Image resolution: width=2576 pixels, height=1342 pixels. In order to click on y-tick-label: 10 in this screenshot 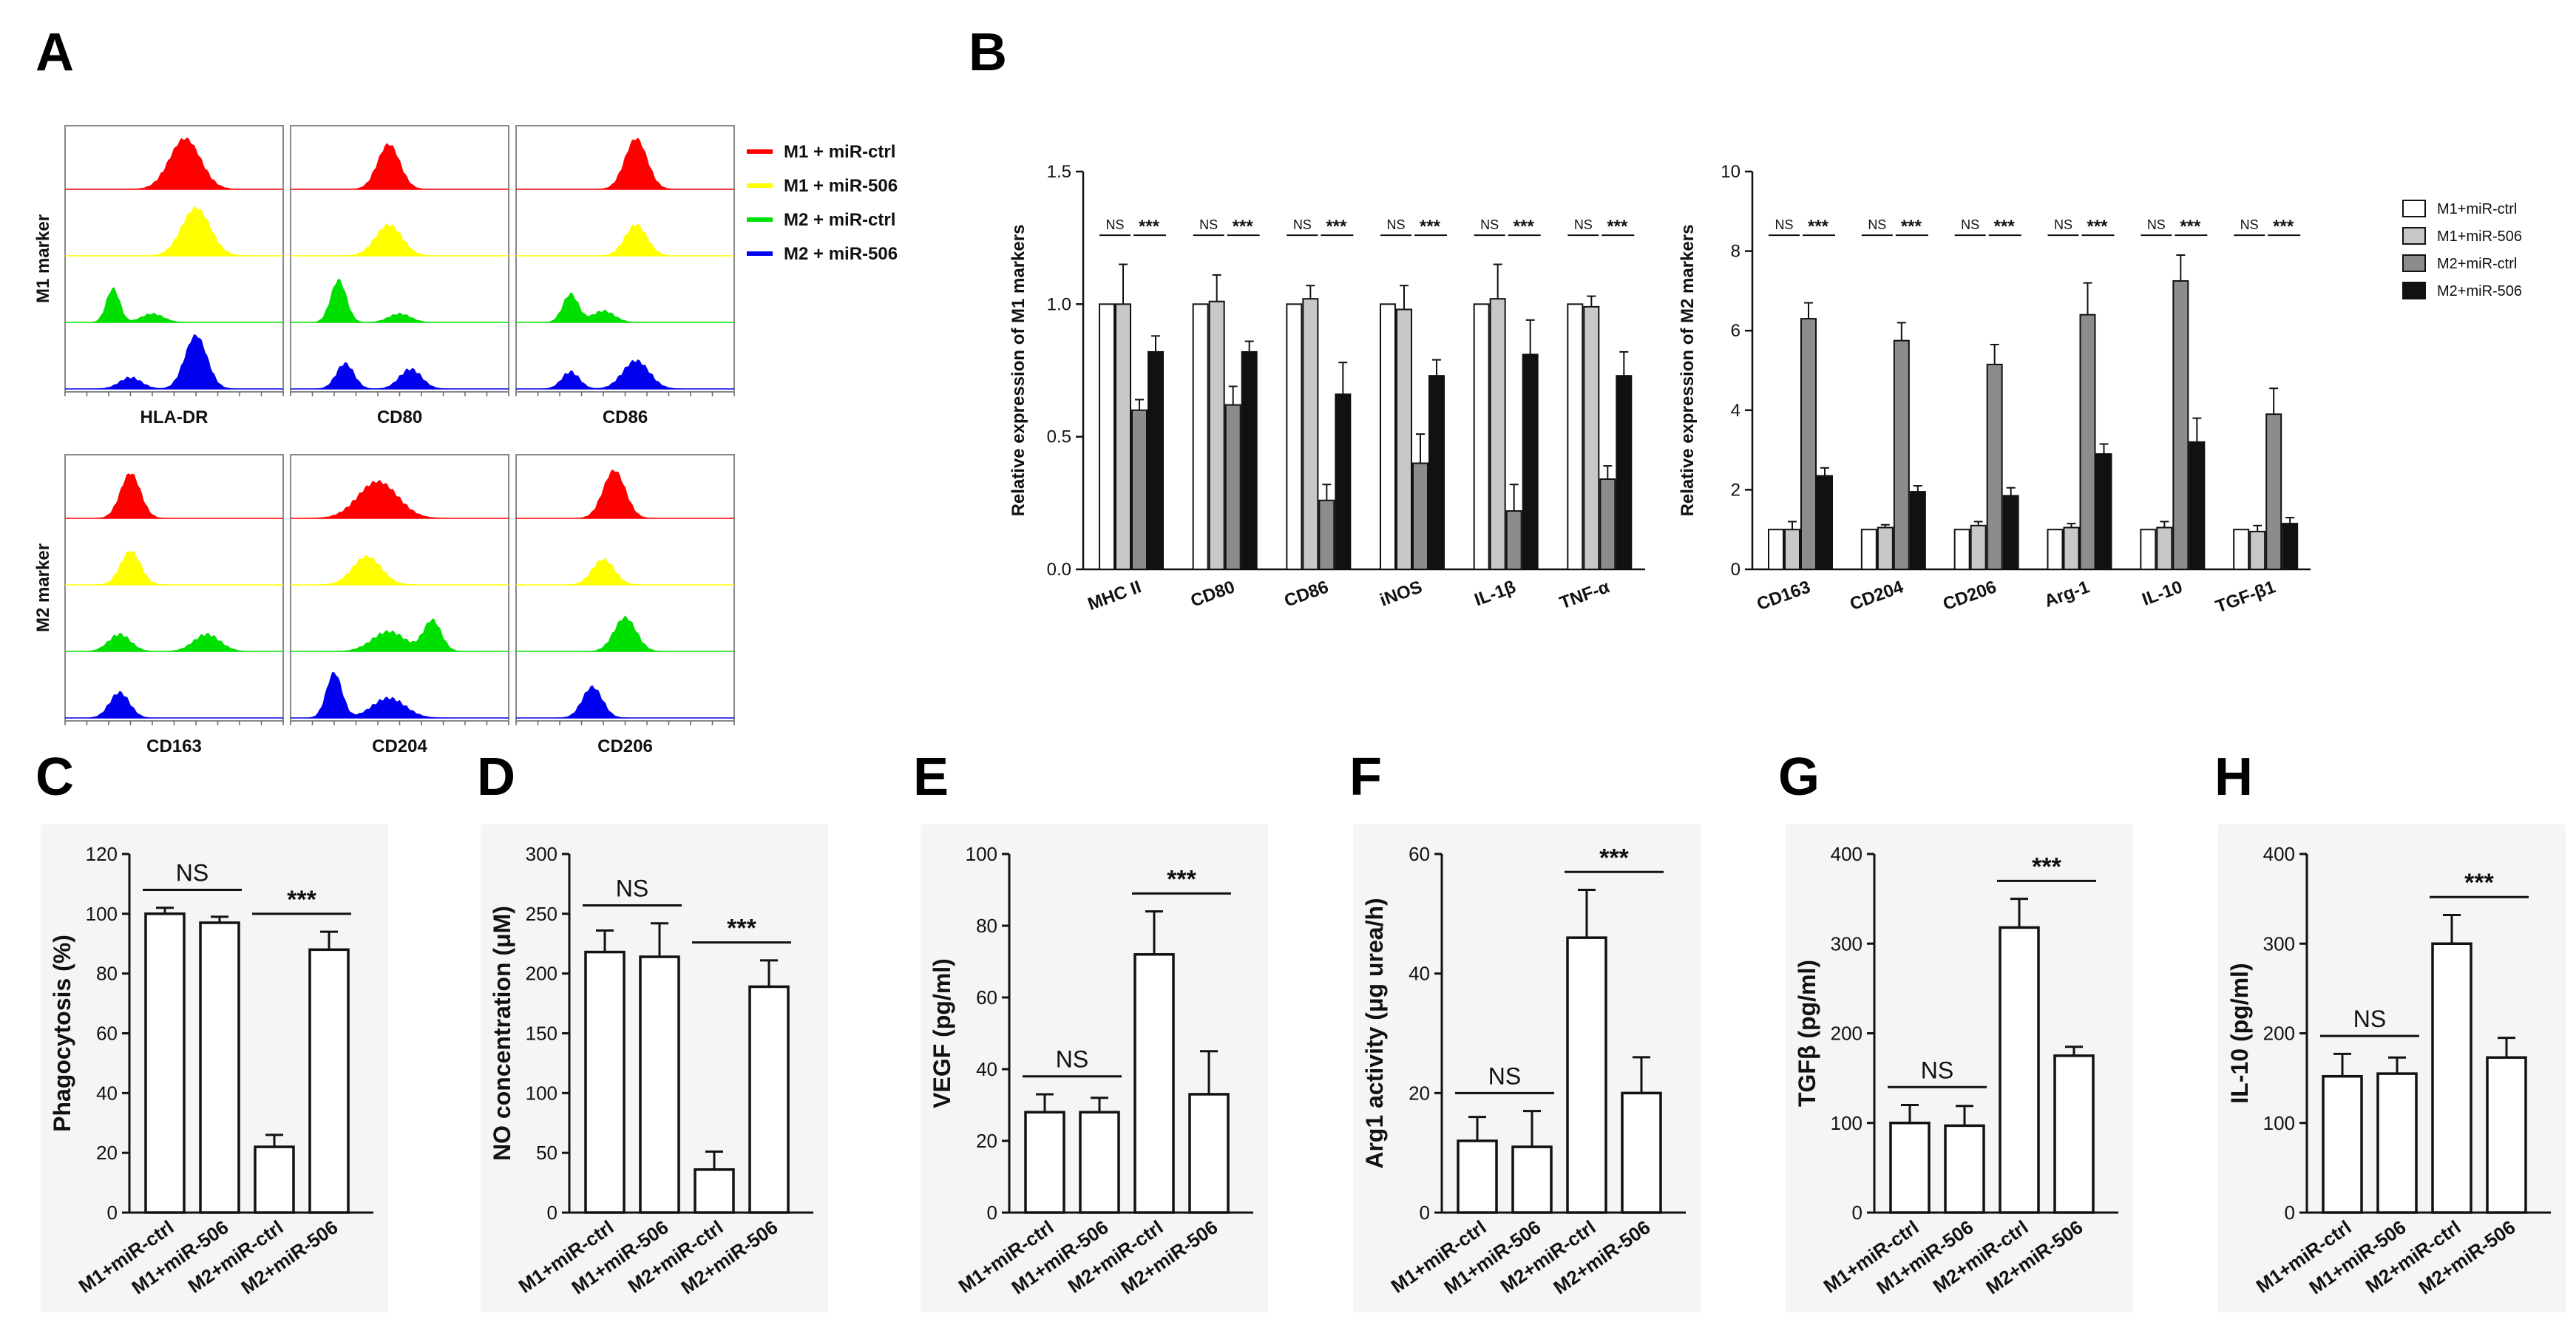, I will do `click(1731, 172)`.